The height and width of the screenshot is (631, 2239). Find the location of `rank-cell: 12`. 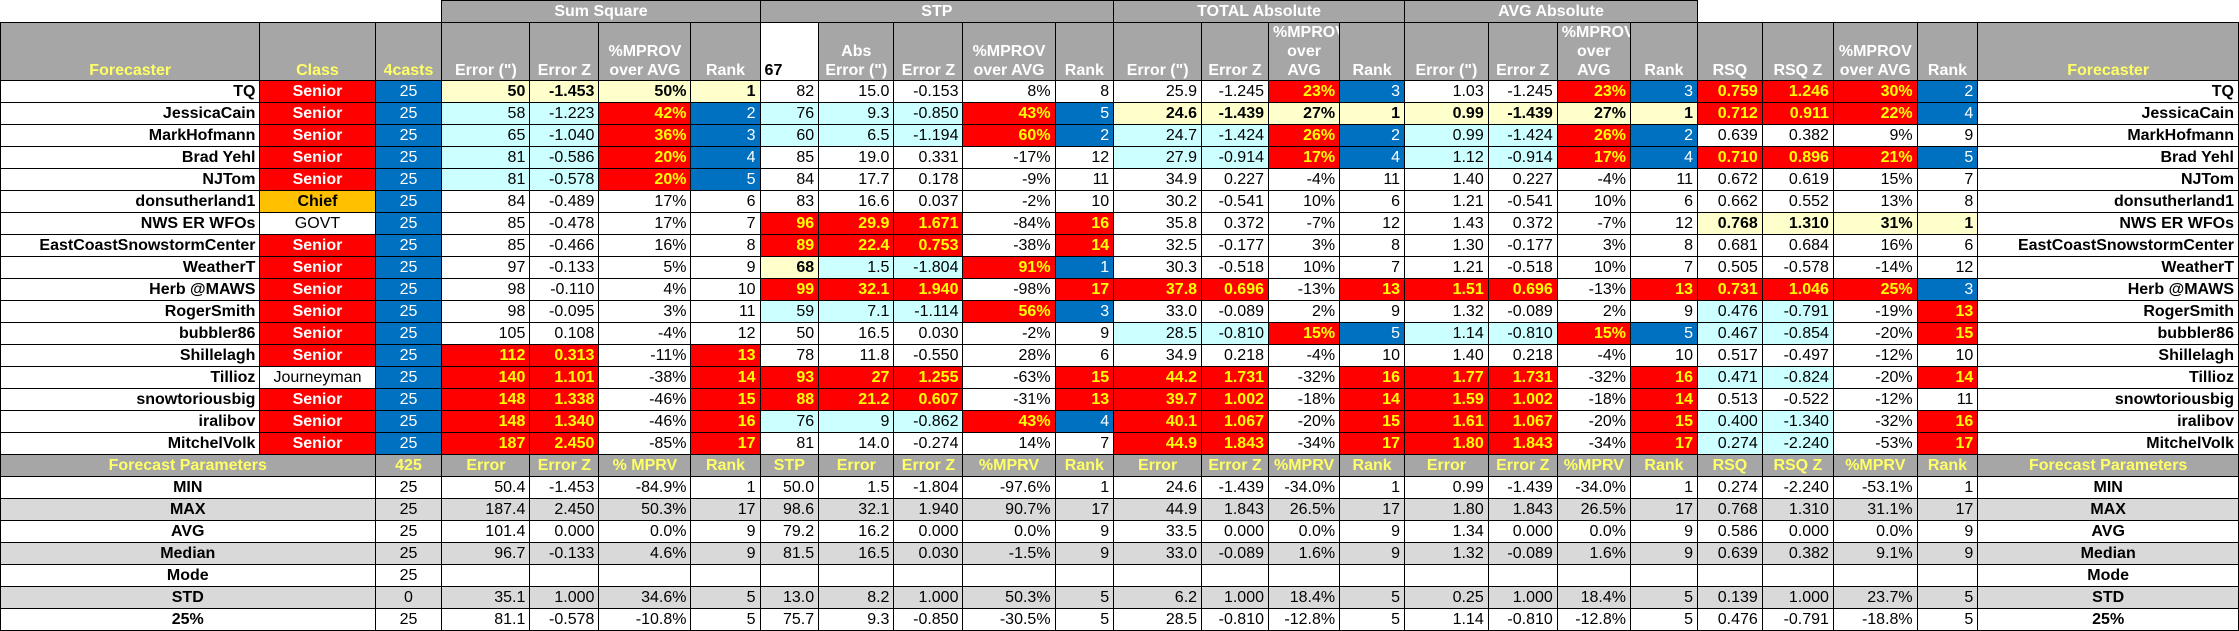

rank-cell: 12 is located at coordinates (1084, 157).